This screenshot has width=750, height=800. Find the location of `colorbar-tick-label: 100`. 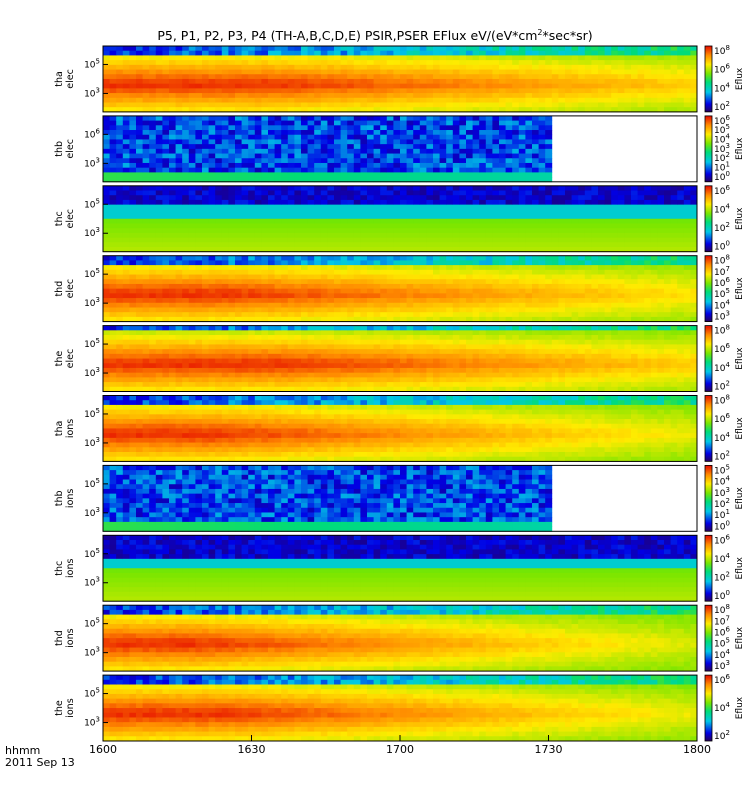

colorbar-tick-label: 100 is located at coordinates (722, 176).